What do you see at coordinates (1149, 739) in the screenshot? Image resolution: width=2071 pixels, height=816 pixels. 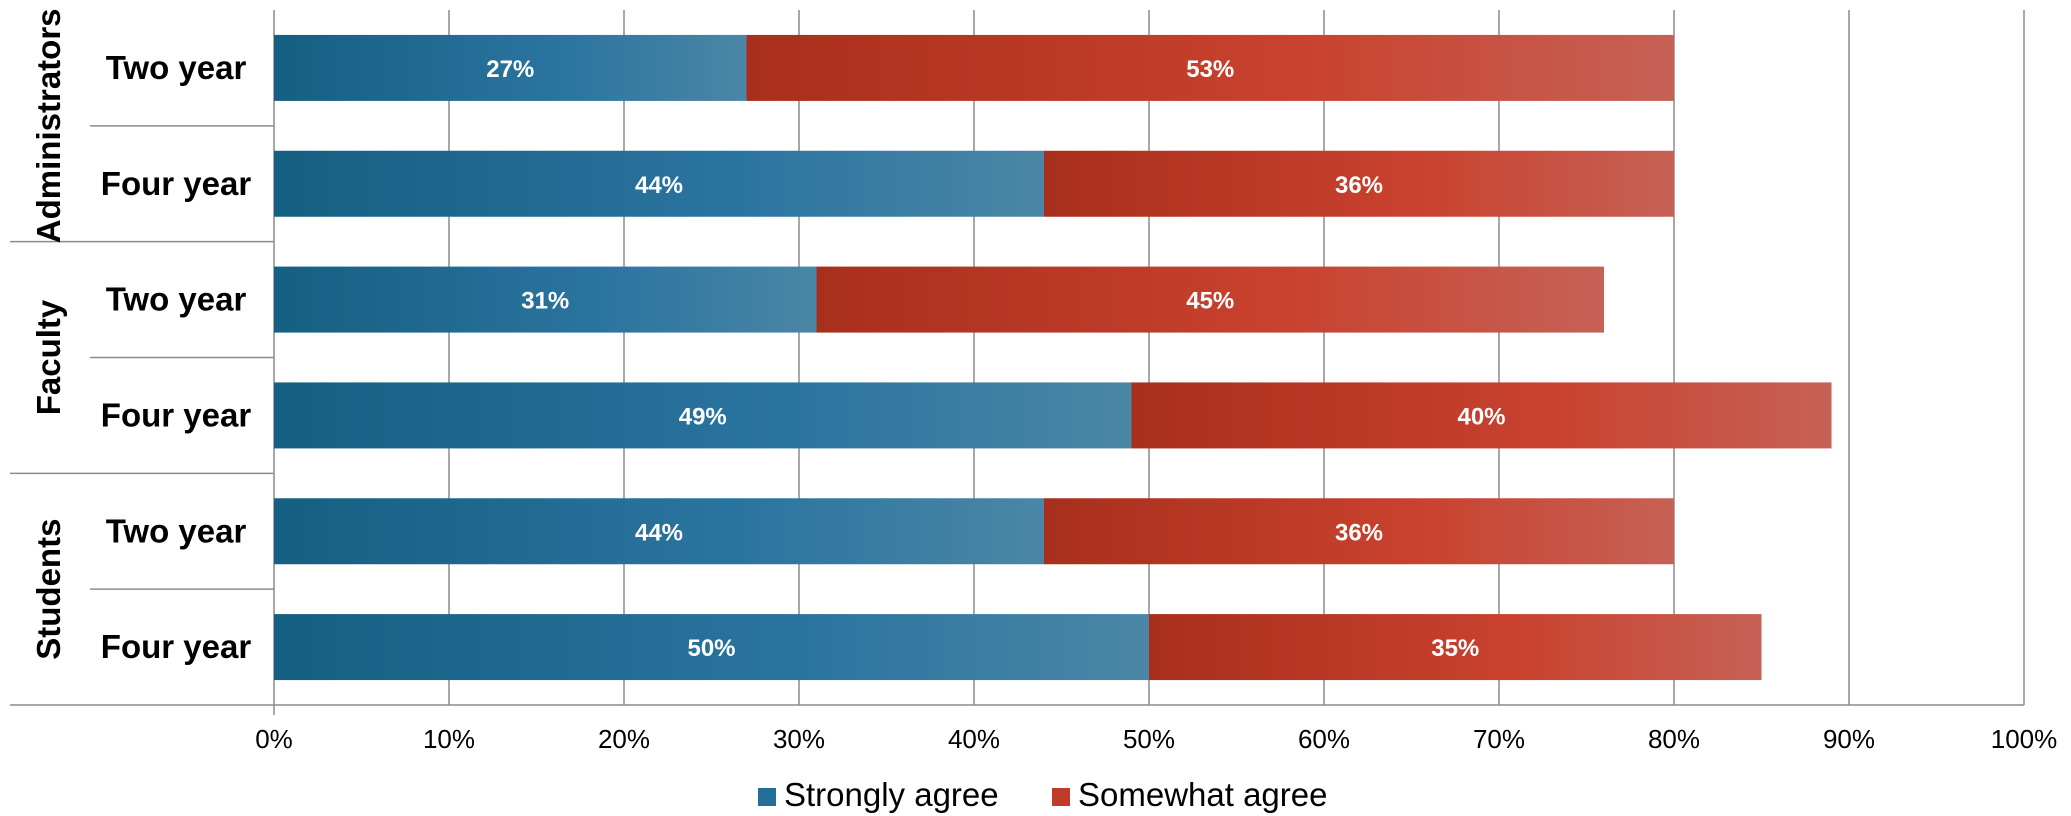 I see `x-tick-label: 50%` at bounding box center [1149, 739].